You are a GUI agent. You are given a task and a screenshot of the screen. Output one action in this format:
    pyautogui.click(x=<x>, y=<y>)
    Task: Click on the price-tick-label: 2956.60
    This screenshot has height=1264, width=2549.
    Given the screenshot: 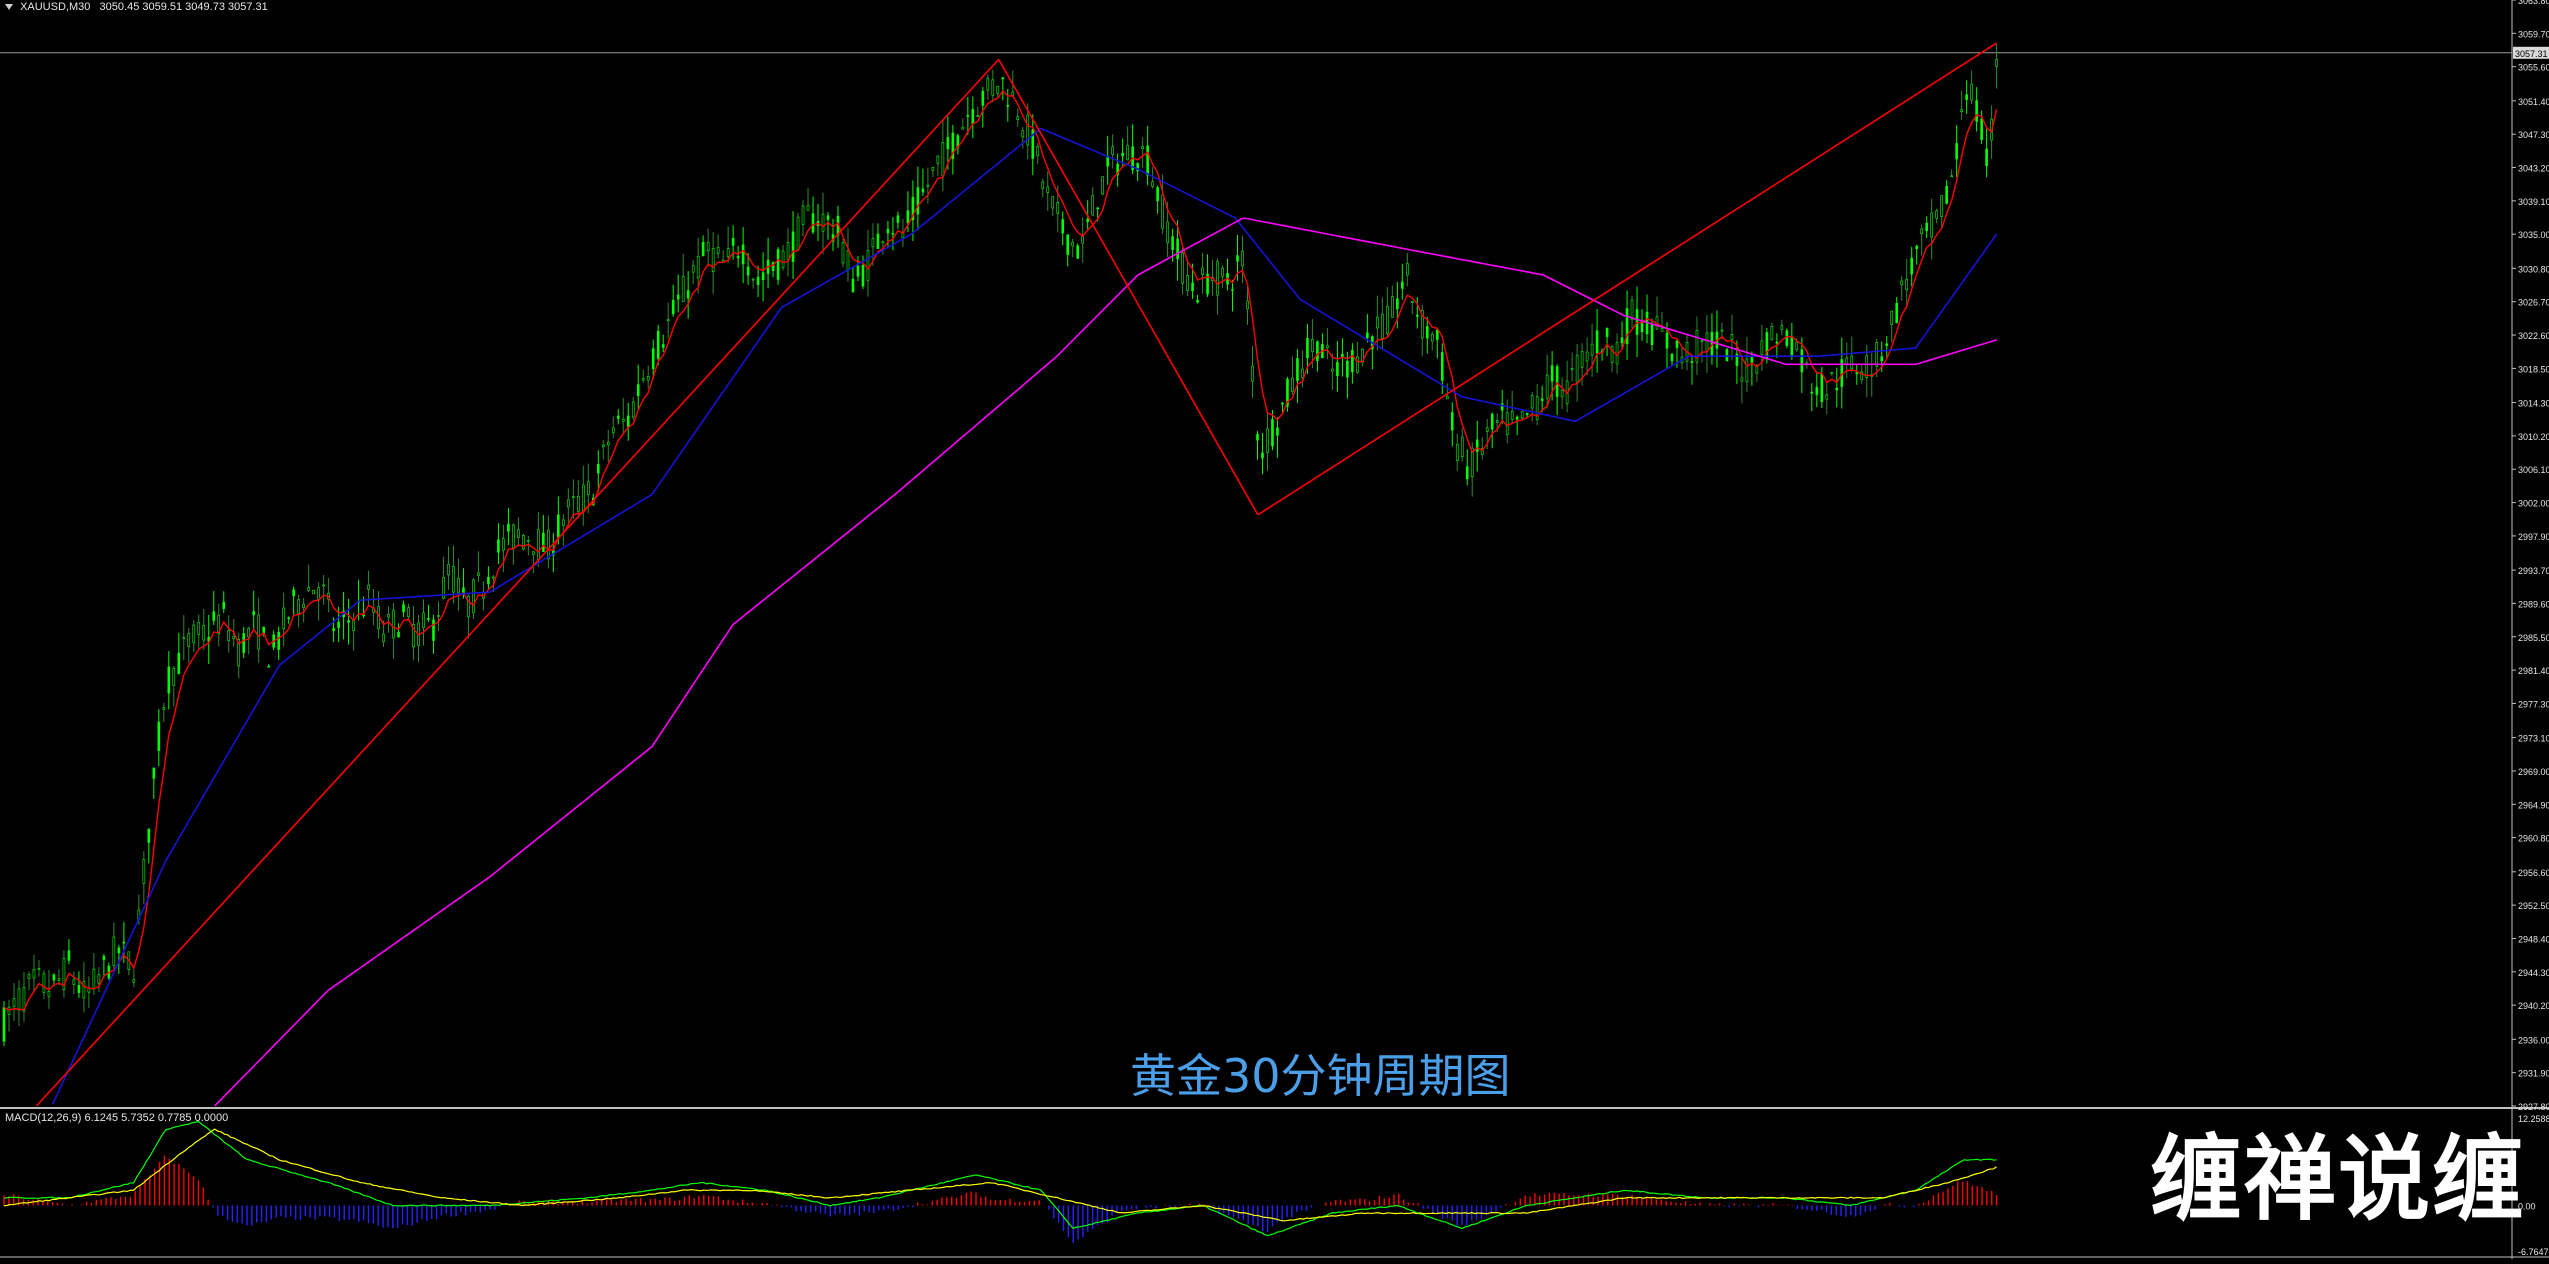 What is the action you would take?
    pyautogui.click(x=2533, y=873)
    